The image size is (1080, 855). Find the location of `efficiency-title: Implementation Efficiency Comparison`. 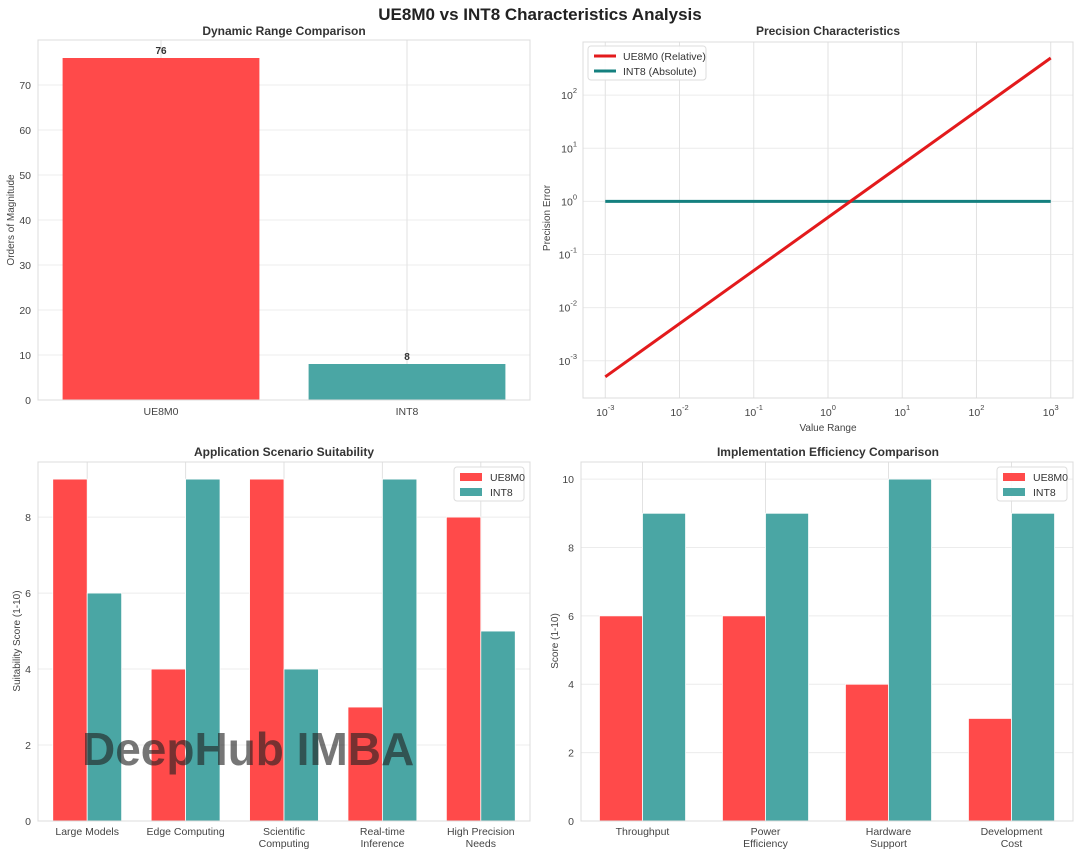

efficiency-title: Implementation Efficiency Comparison is located at coordinates (828, 452).